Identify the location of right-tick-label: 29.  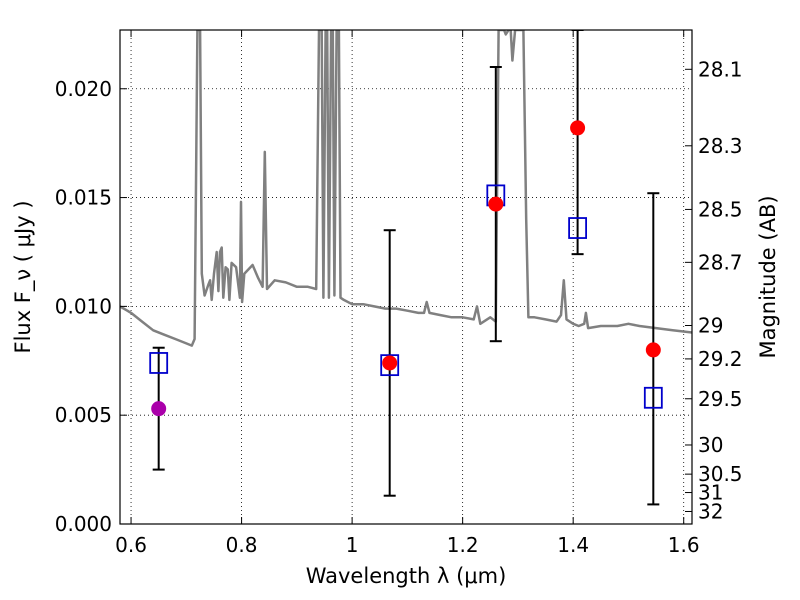
(710, 326).